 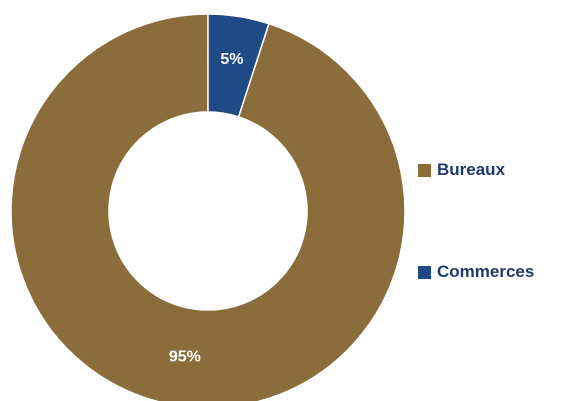 I want to click on slice-labels: 95% 5%, so click(x=206, y=208).